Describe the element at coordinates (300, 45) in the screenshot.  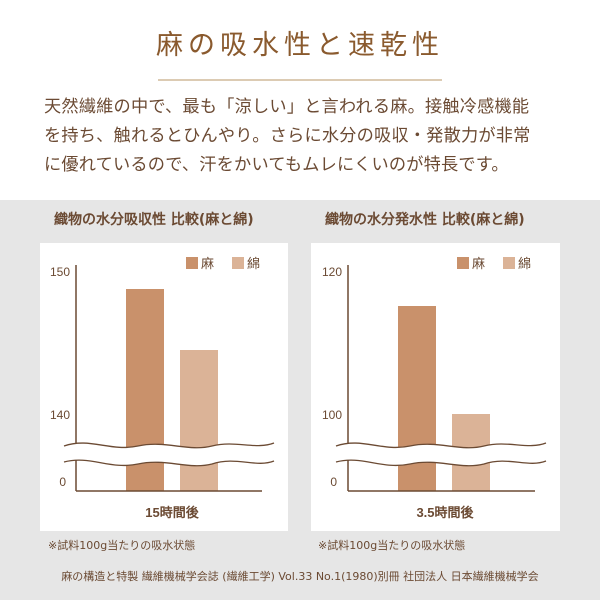
I see `page-title: 麻の吸水性と速乾性` at that location.